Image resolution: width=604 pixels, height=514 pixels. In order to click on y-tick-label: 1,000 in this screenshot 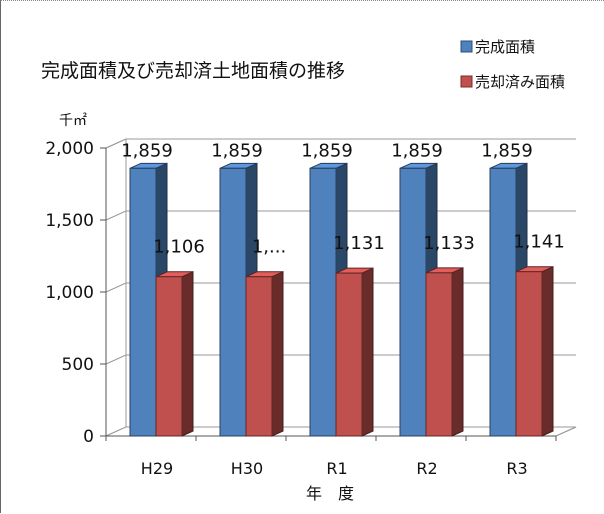, I will do `click(69, 293)`.